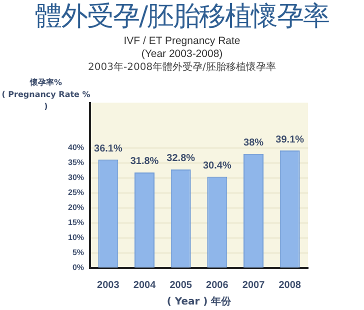 The width and height of the screenshot is (364, 310). Describe the element at coordinates (144, 285) in the screenshot. I see `x-tick-label: 2004` at that location.